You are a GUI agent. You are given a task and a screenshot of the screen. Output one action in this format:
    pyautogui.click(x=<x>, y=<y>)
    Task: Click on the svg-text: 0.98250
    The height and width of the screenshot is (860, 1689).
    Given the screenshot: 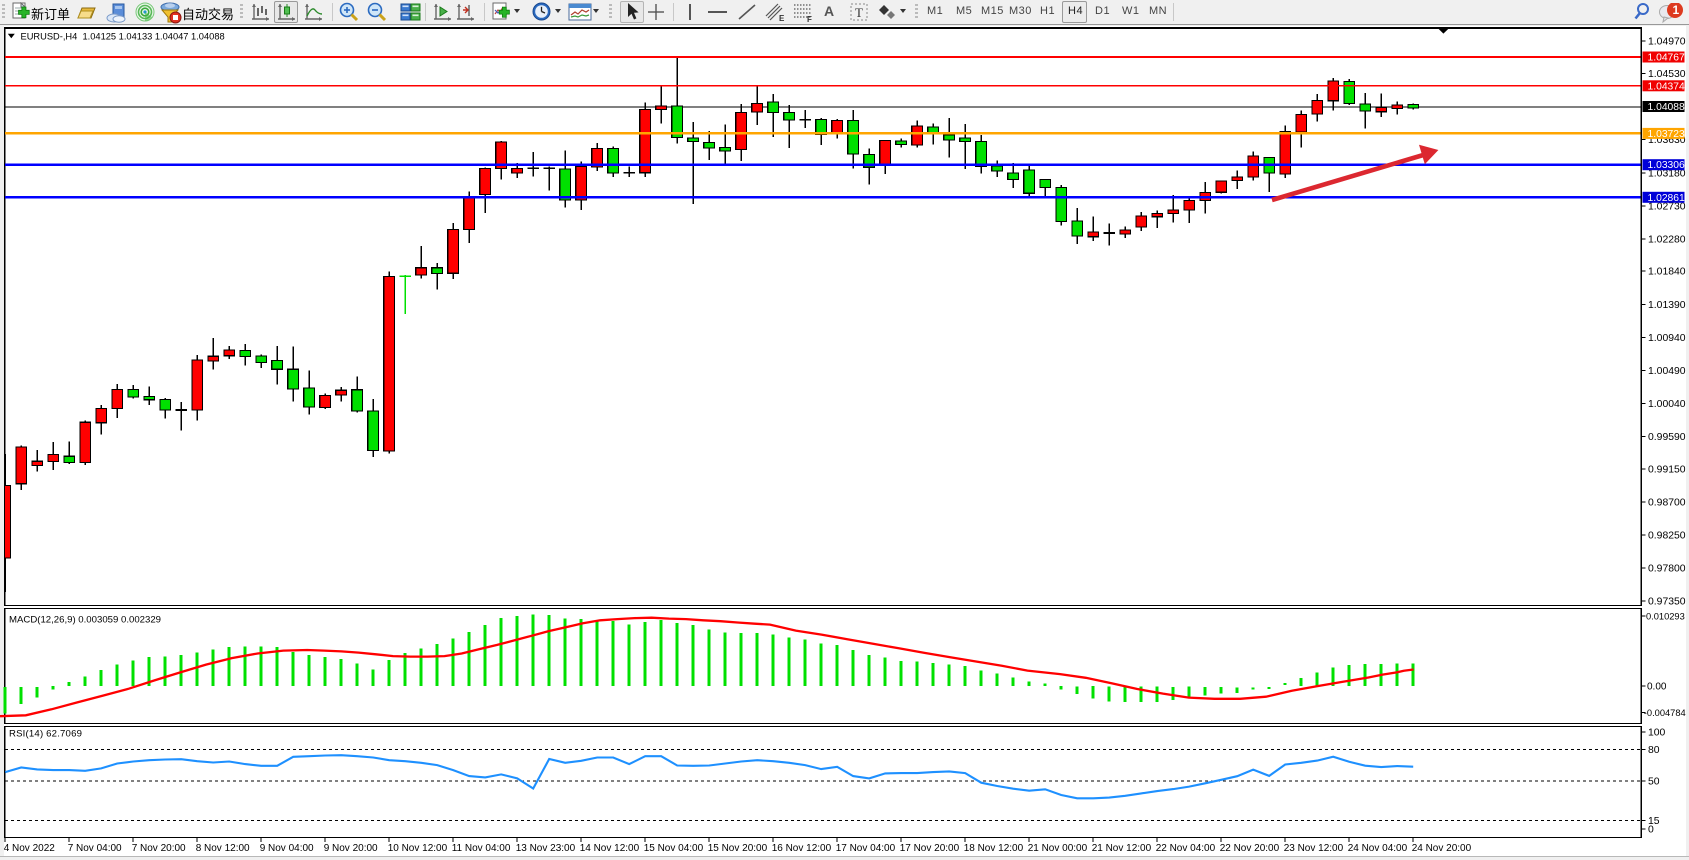 What is the action you would take?
    pyautogui.click(x=1667, y=536)
    